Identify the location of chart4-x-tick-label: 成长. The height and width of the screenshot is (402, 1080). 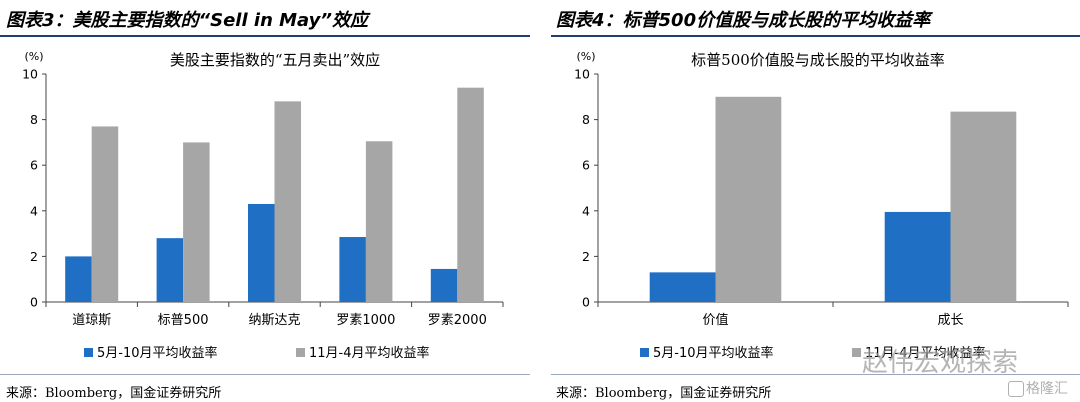
(950, 320).